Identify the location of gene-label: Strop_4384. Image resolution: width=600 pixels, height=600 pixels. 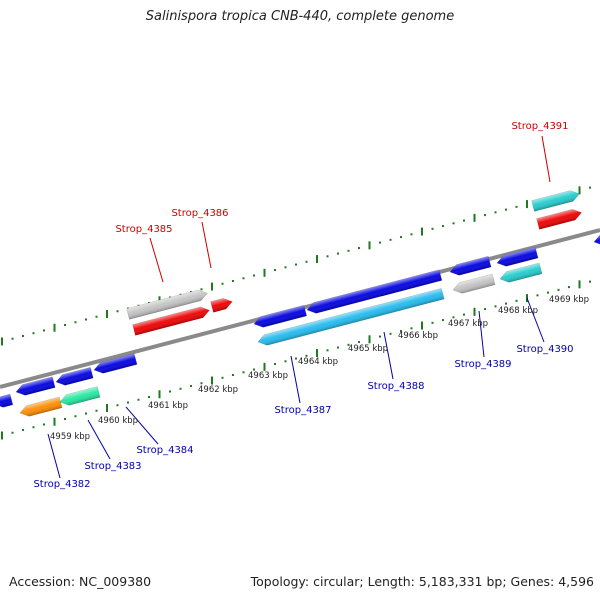
(164, 450).